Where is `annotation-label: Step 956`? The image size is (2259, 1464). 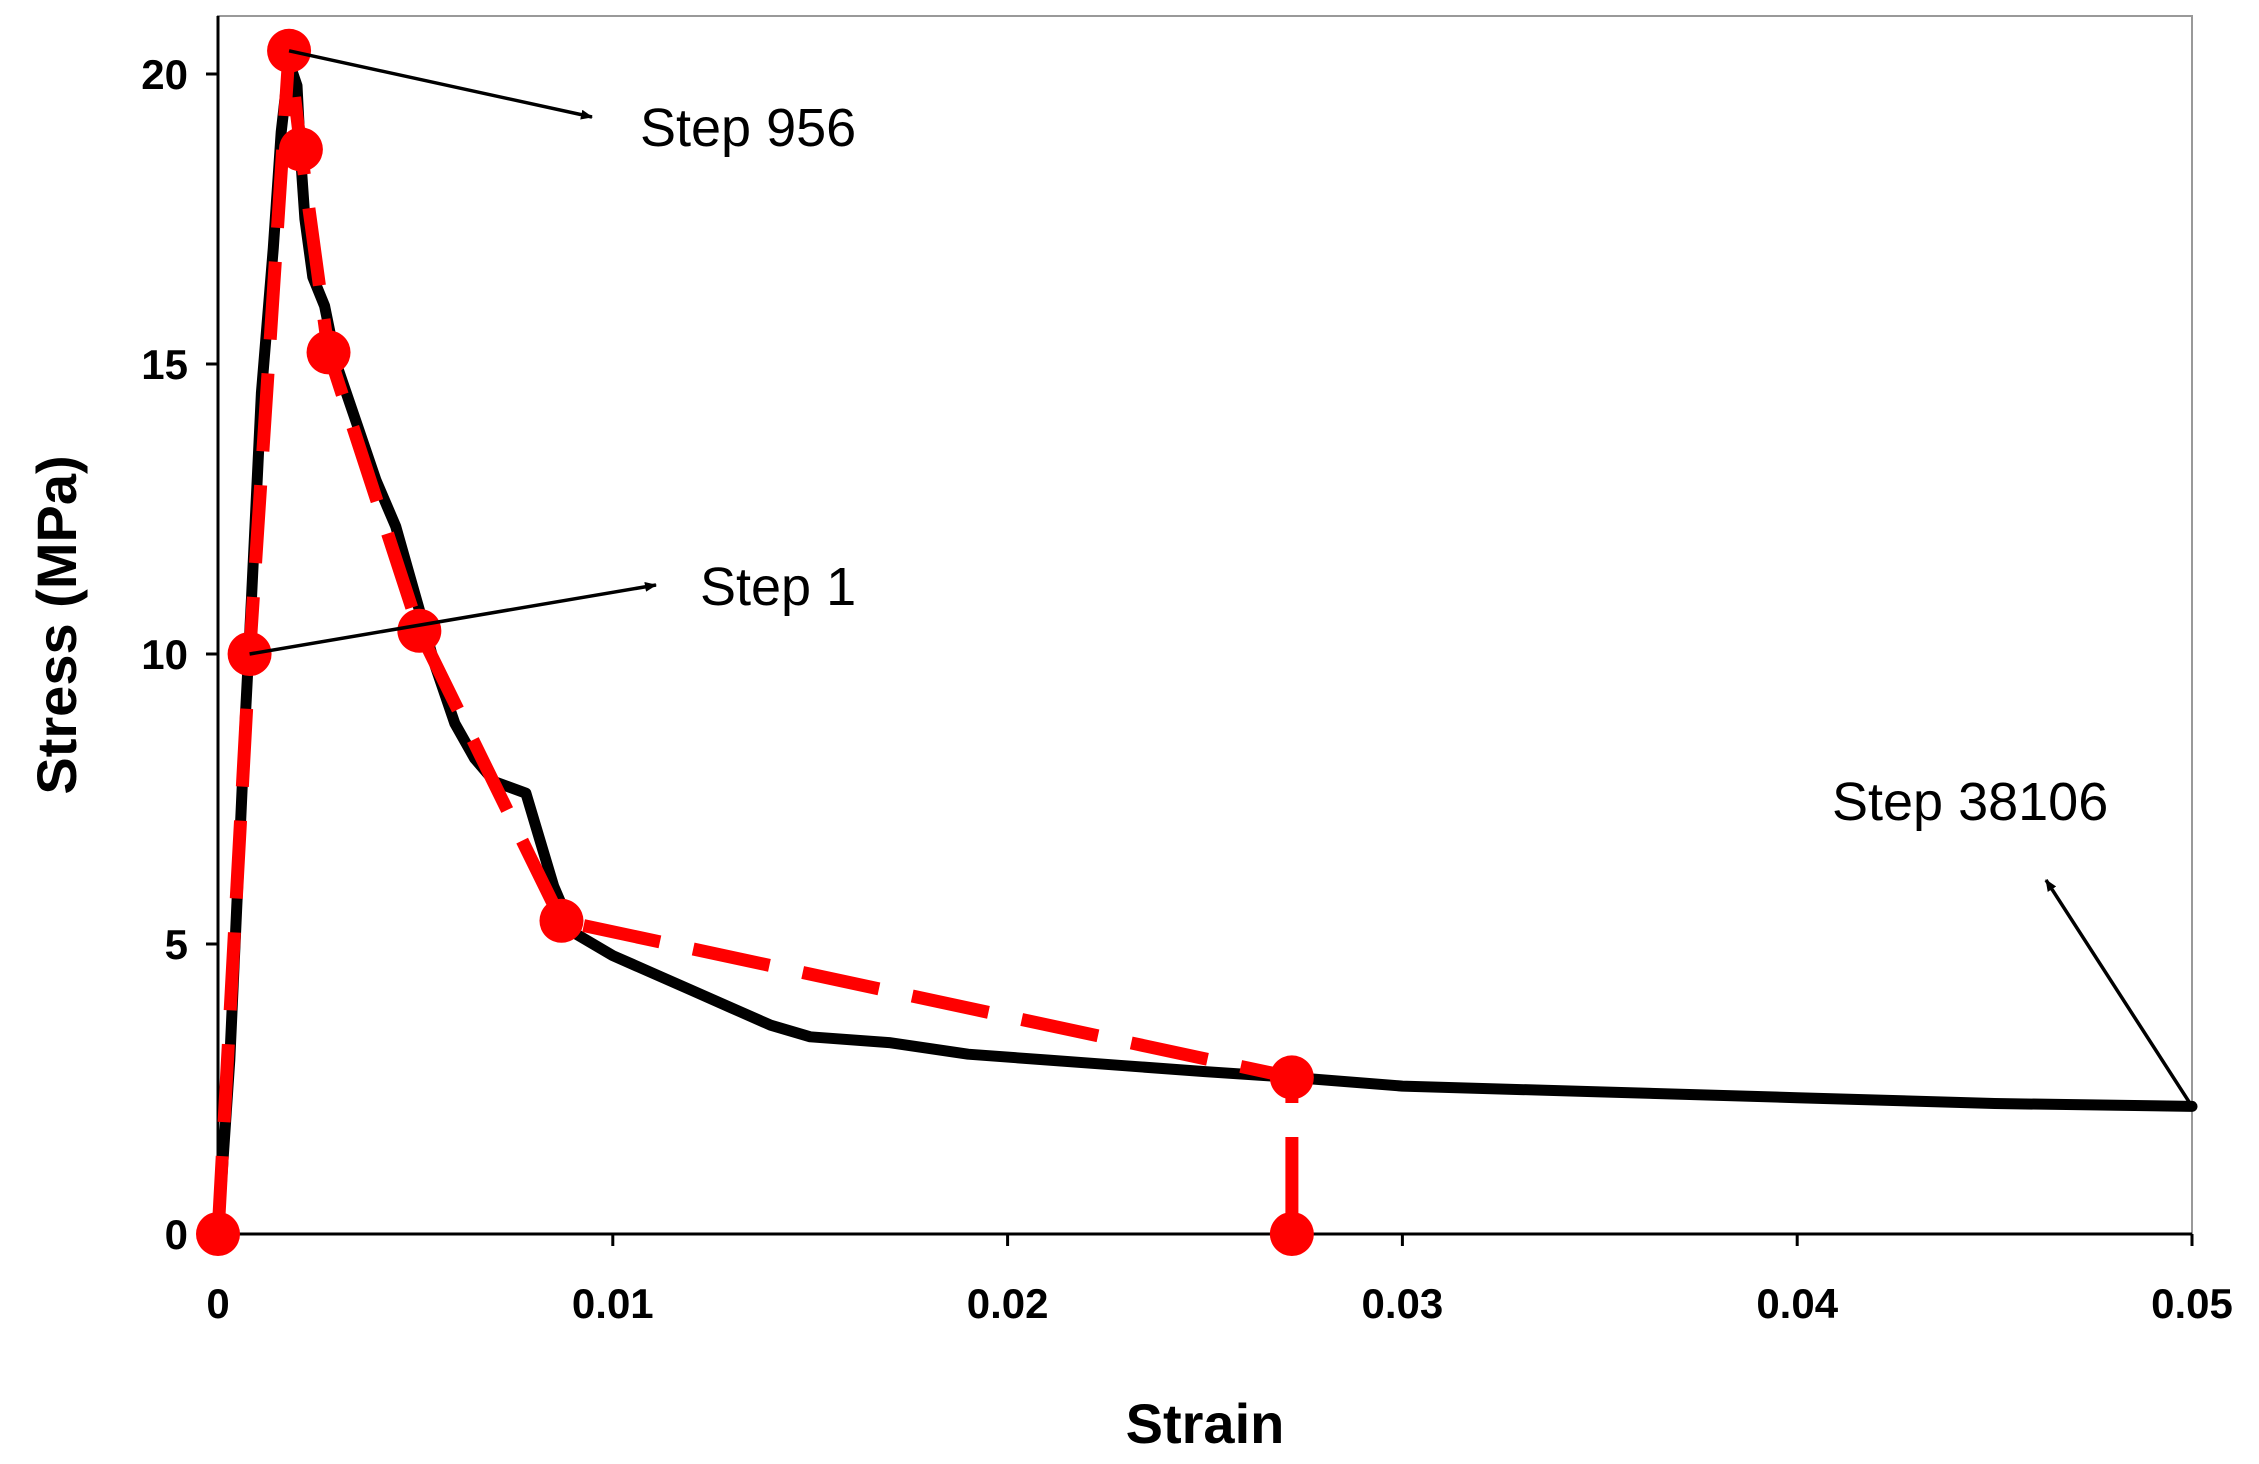 annotation-label: Step 956 is located at coordinates (748, 128).